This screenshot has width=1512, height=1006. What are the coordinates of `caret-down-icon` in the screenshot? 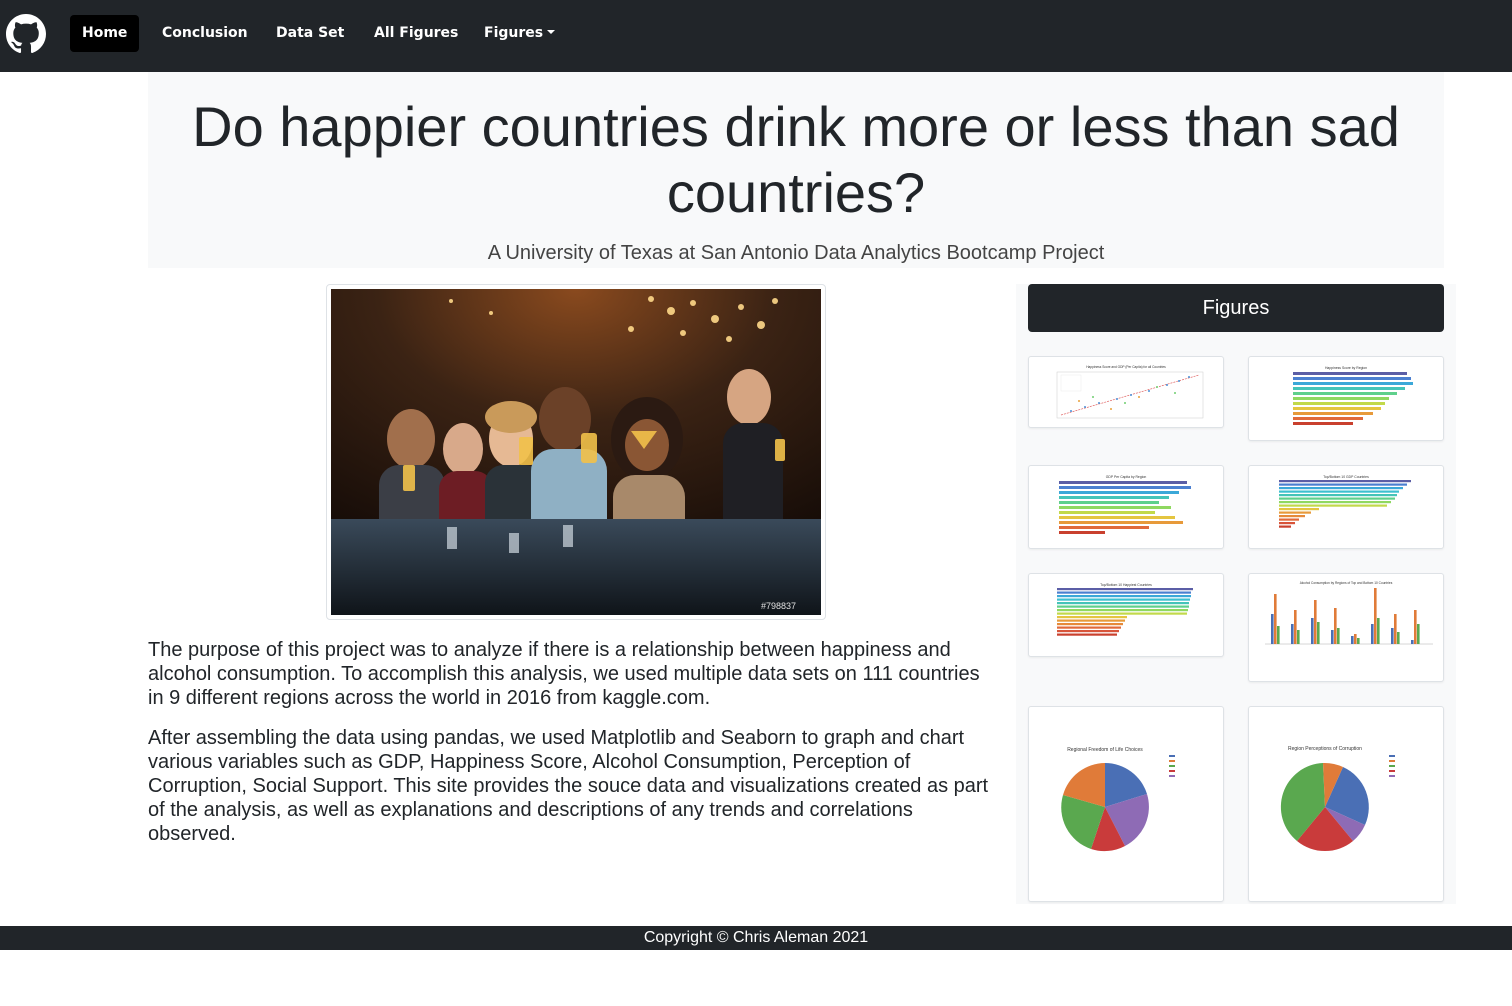 It's located at (551, 32).